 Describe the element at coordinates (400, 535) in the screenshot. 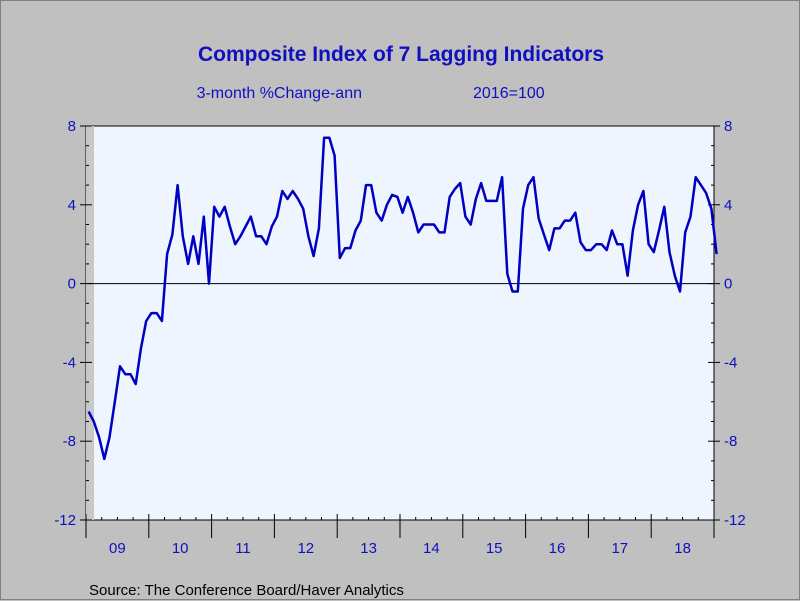

I see `x-axis: 09 10 11 12 13 14 15 16 17 18` at that location.